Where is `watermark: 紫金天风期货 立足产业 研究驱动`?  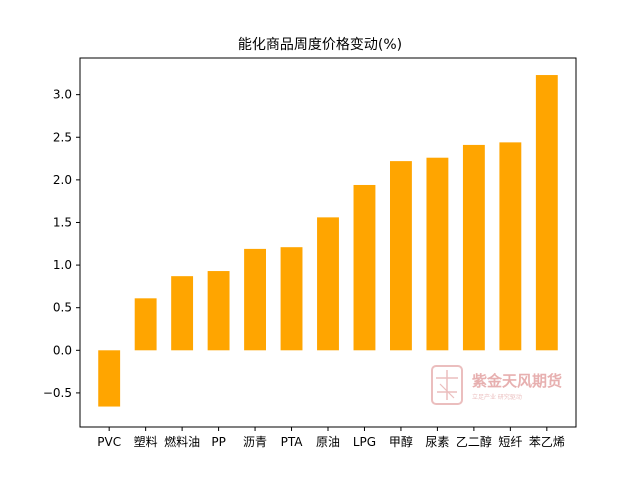 watermark: 紫金天风期货 立足产业 研究驱动 is located at coordinates (496, 385).